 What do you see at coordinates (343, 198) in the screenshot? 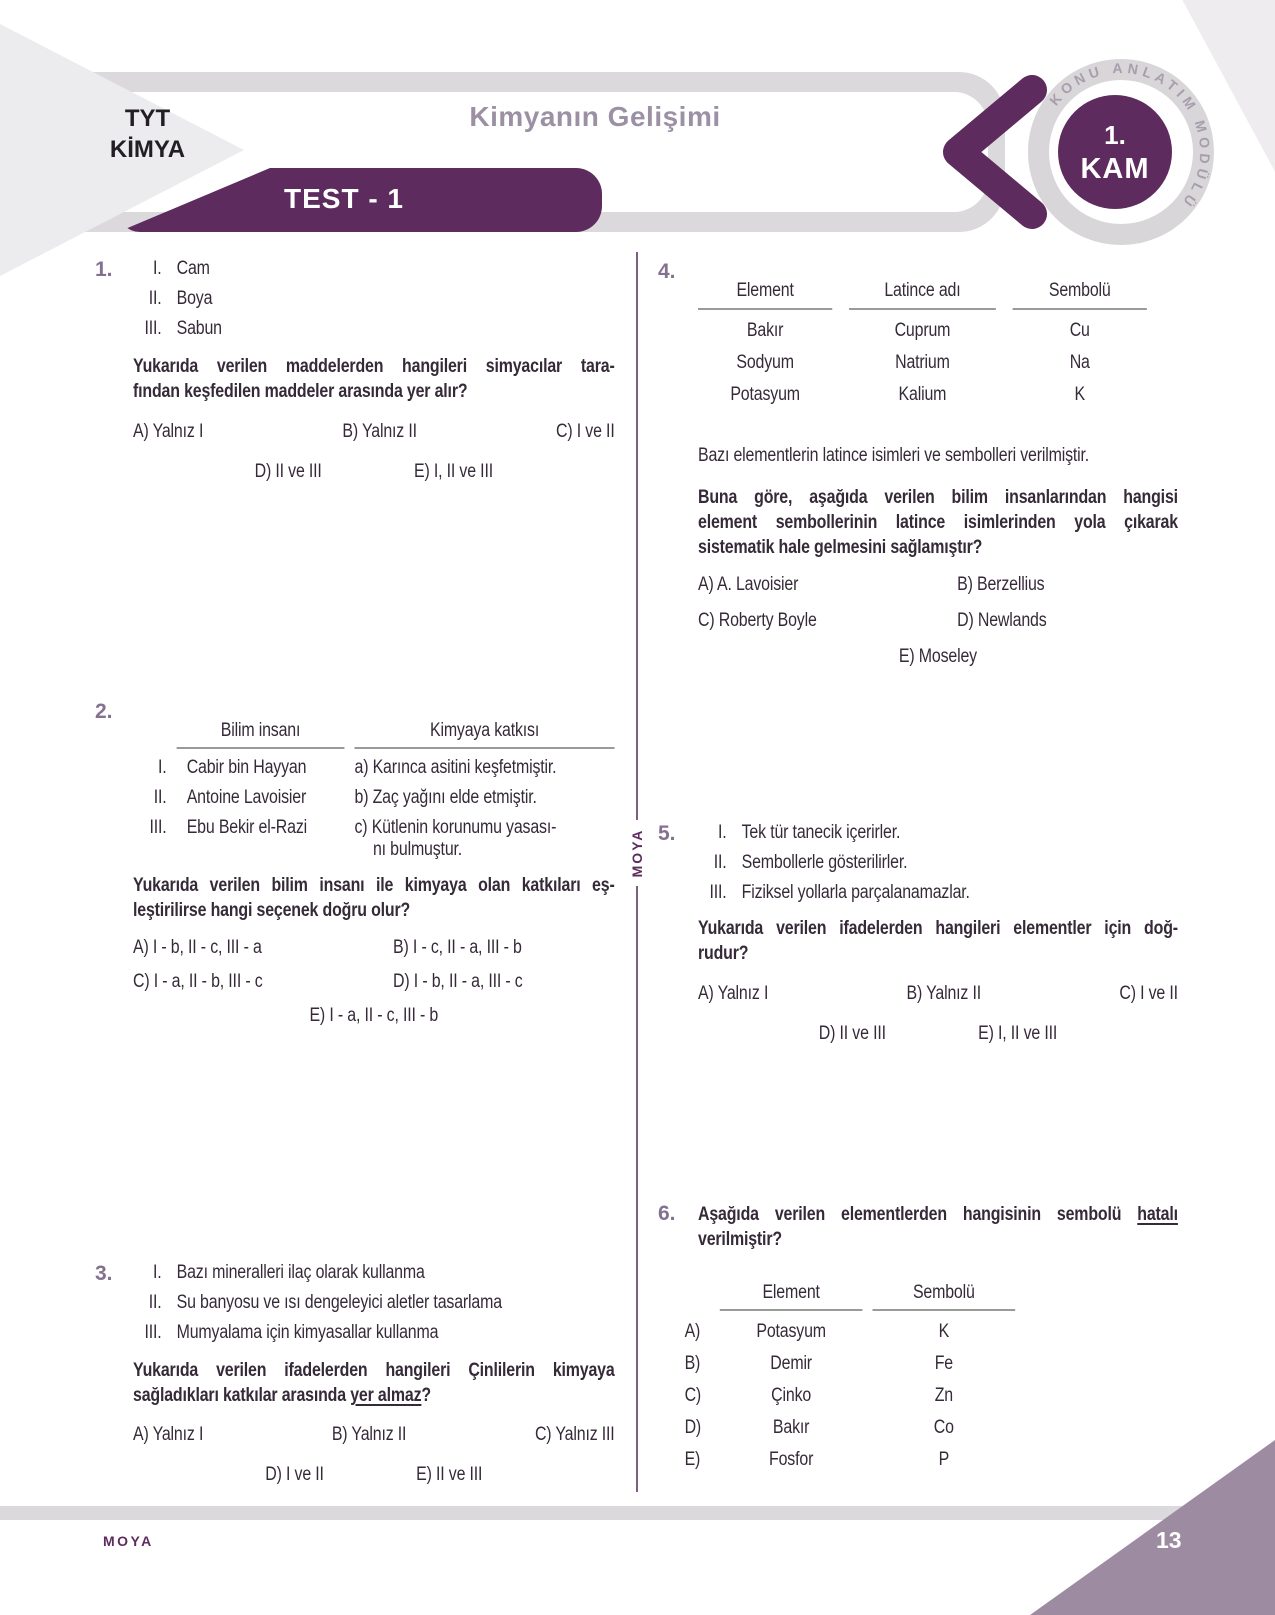
I see `test-banner-label: TEST - 1` at bounding box center [343, 198].